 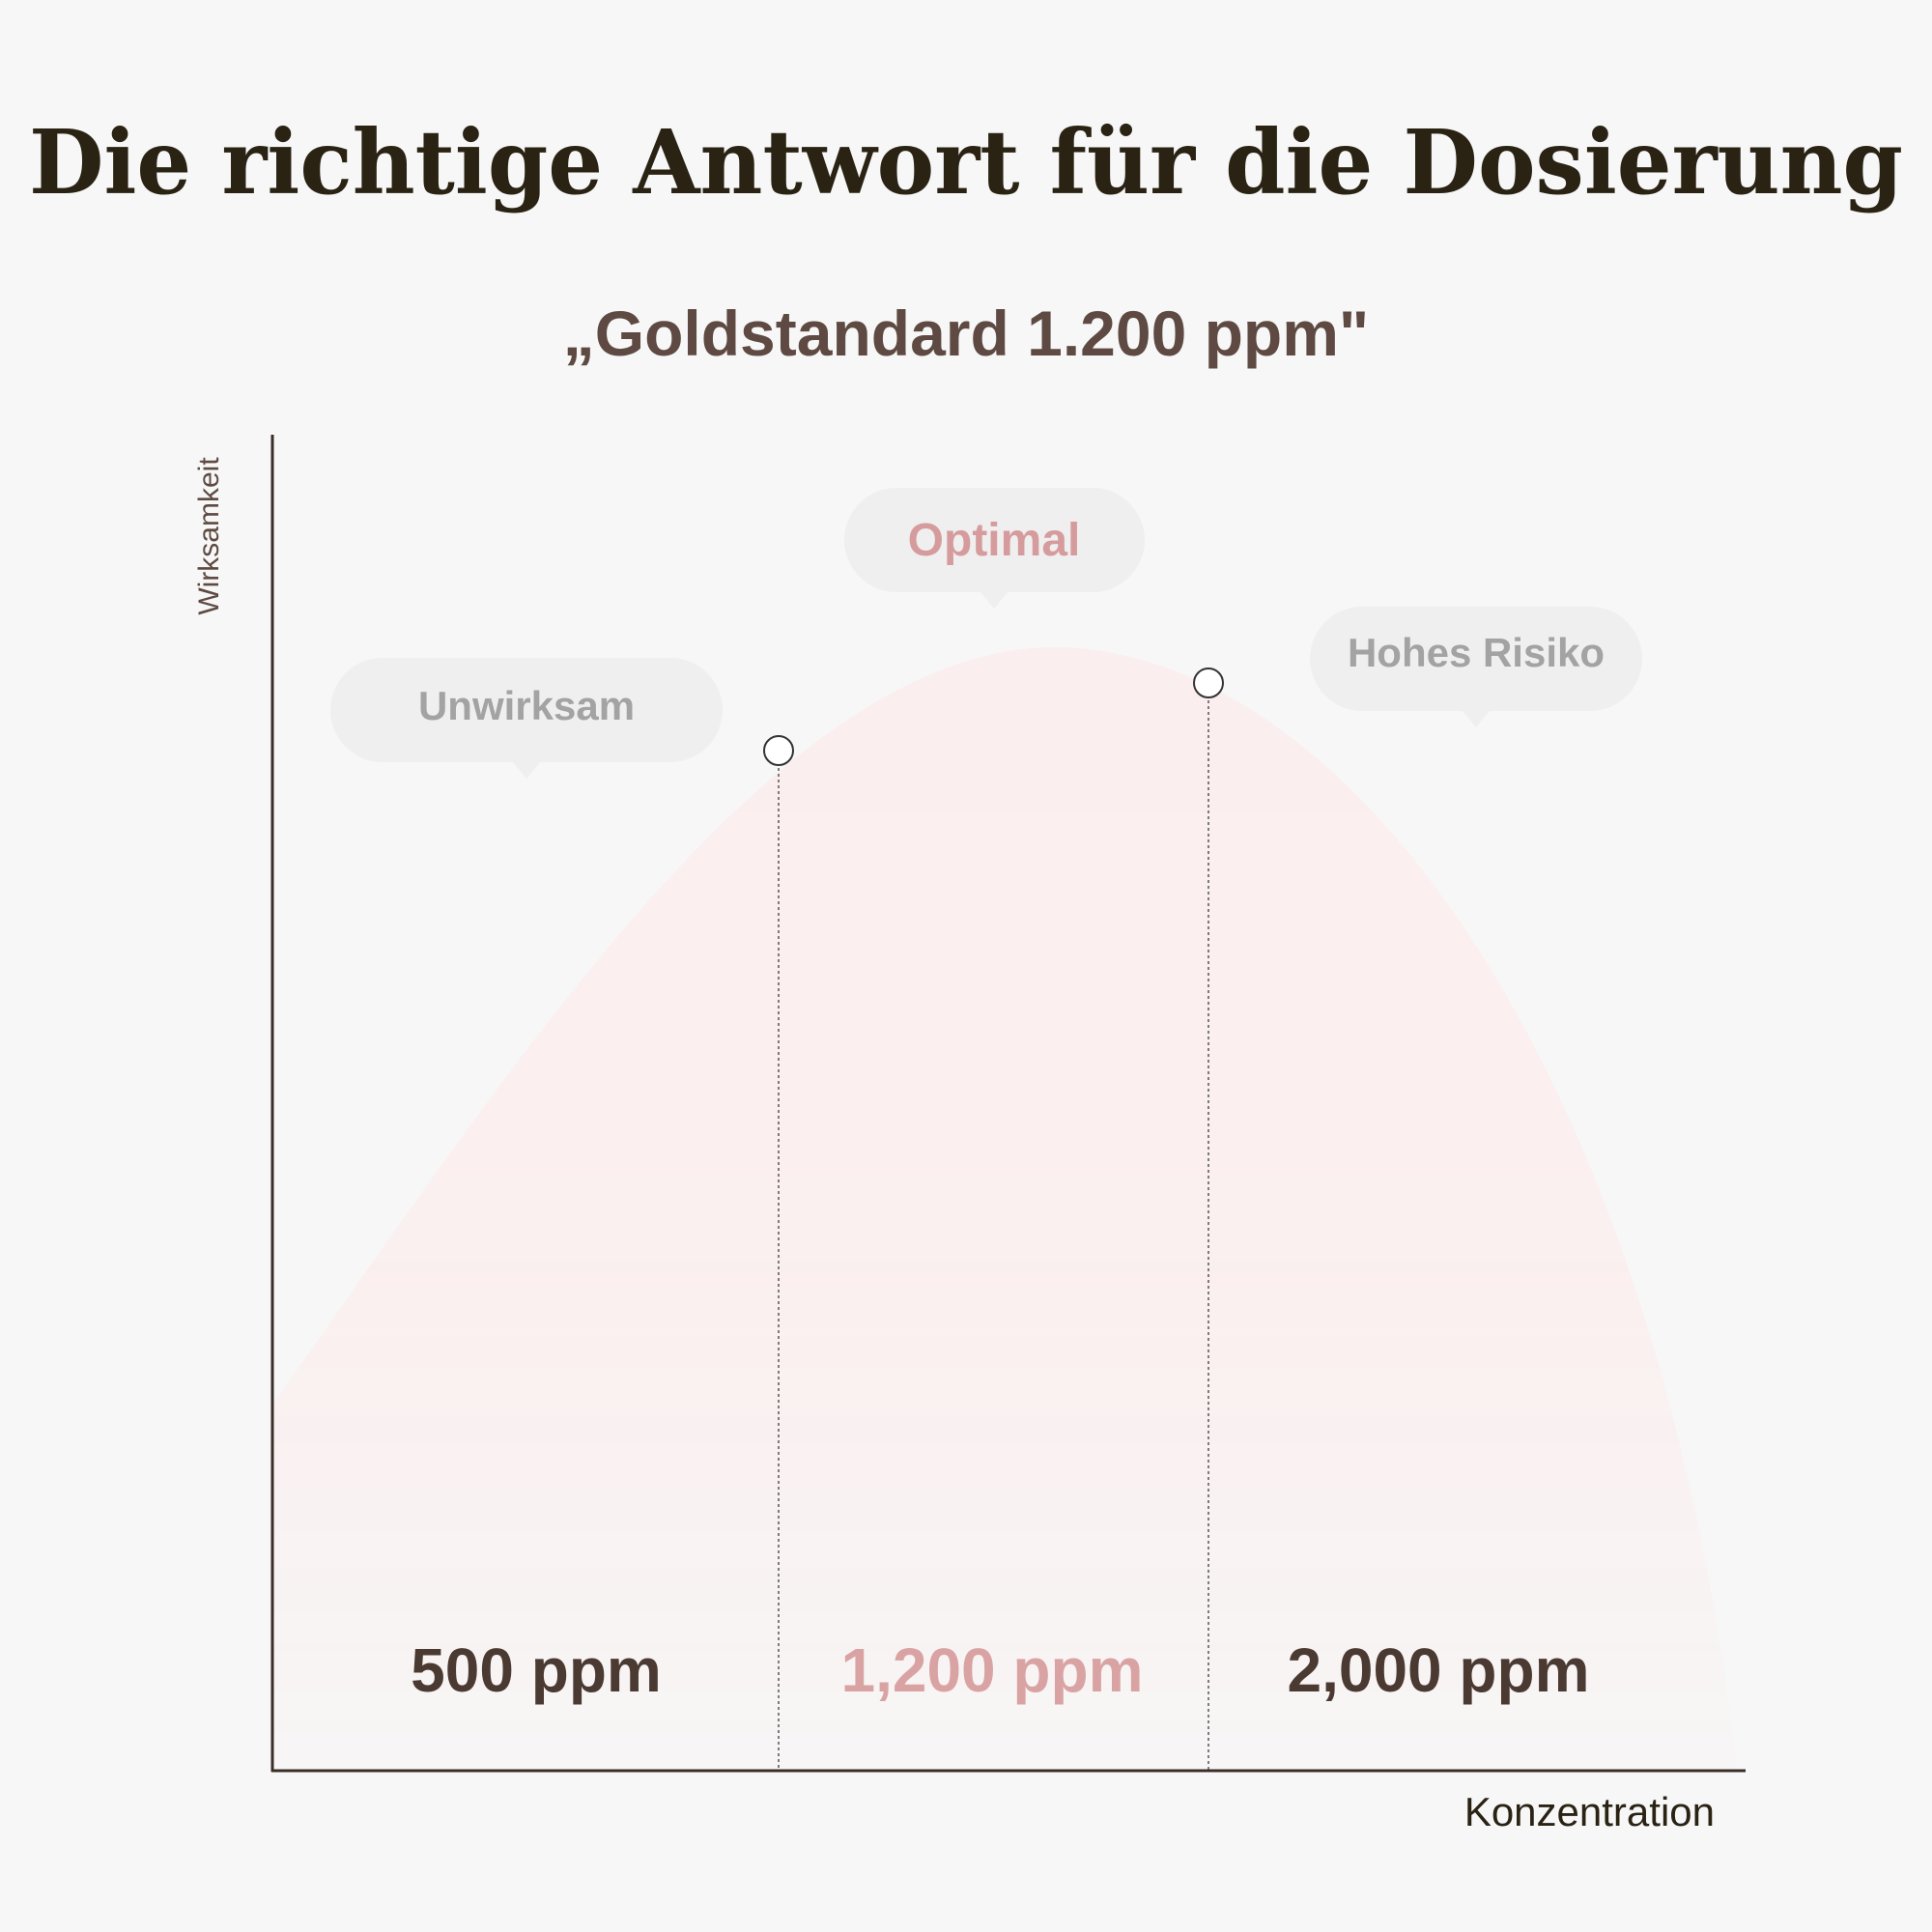 What do you see at coordinates (995, 540) in the screenshot?
I see `zone-label: Optimal` at bounding box center [995, 540].